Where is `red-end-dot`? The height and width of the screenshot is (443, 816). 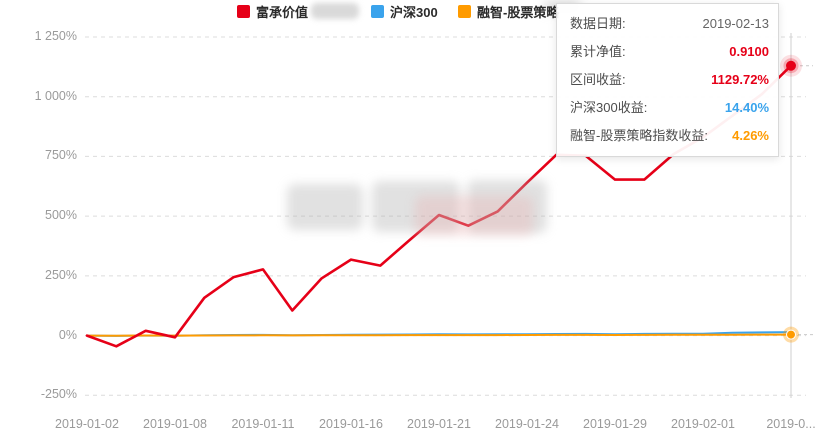 red-end-dot is located at coordinates (791, 65).